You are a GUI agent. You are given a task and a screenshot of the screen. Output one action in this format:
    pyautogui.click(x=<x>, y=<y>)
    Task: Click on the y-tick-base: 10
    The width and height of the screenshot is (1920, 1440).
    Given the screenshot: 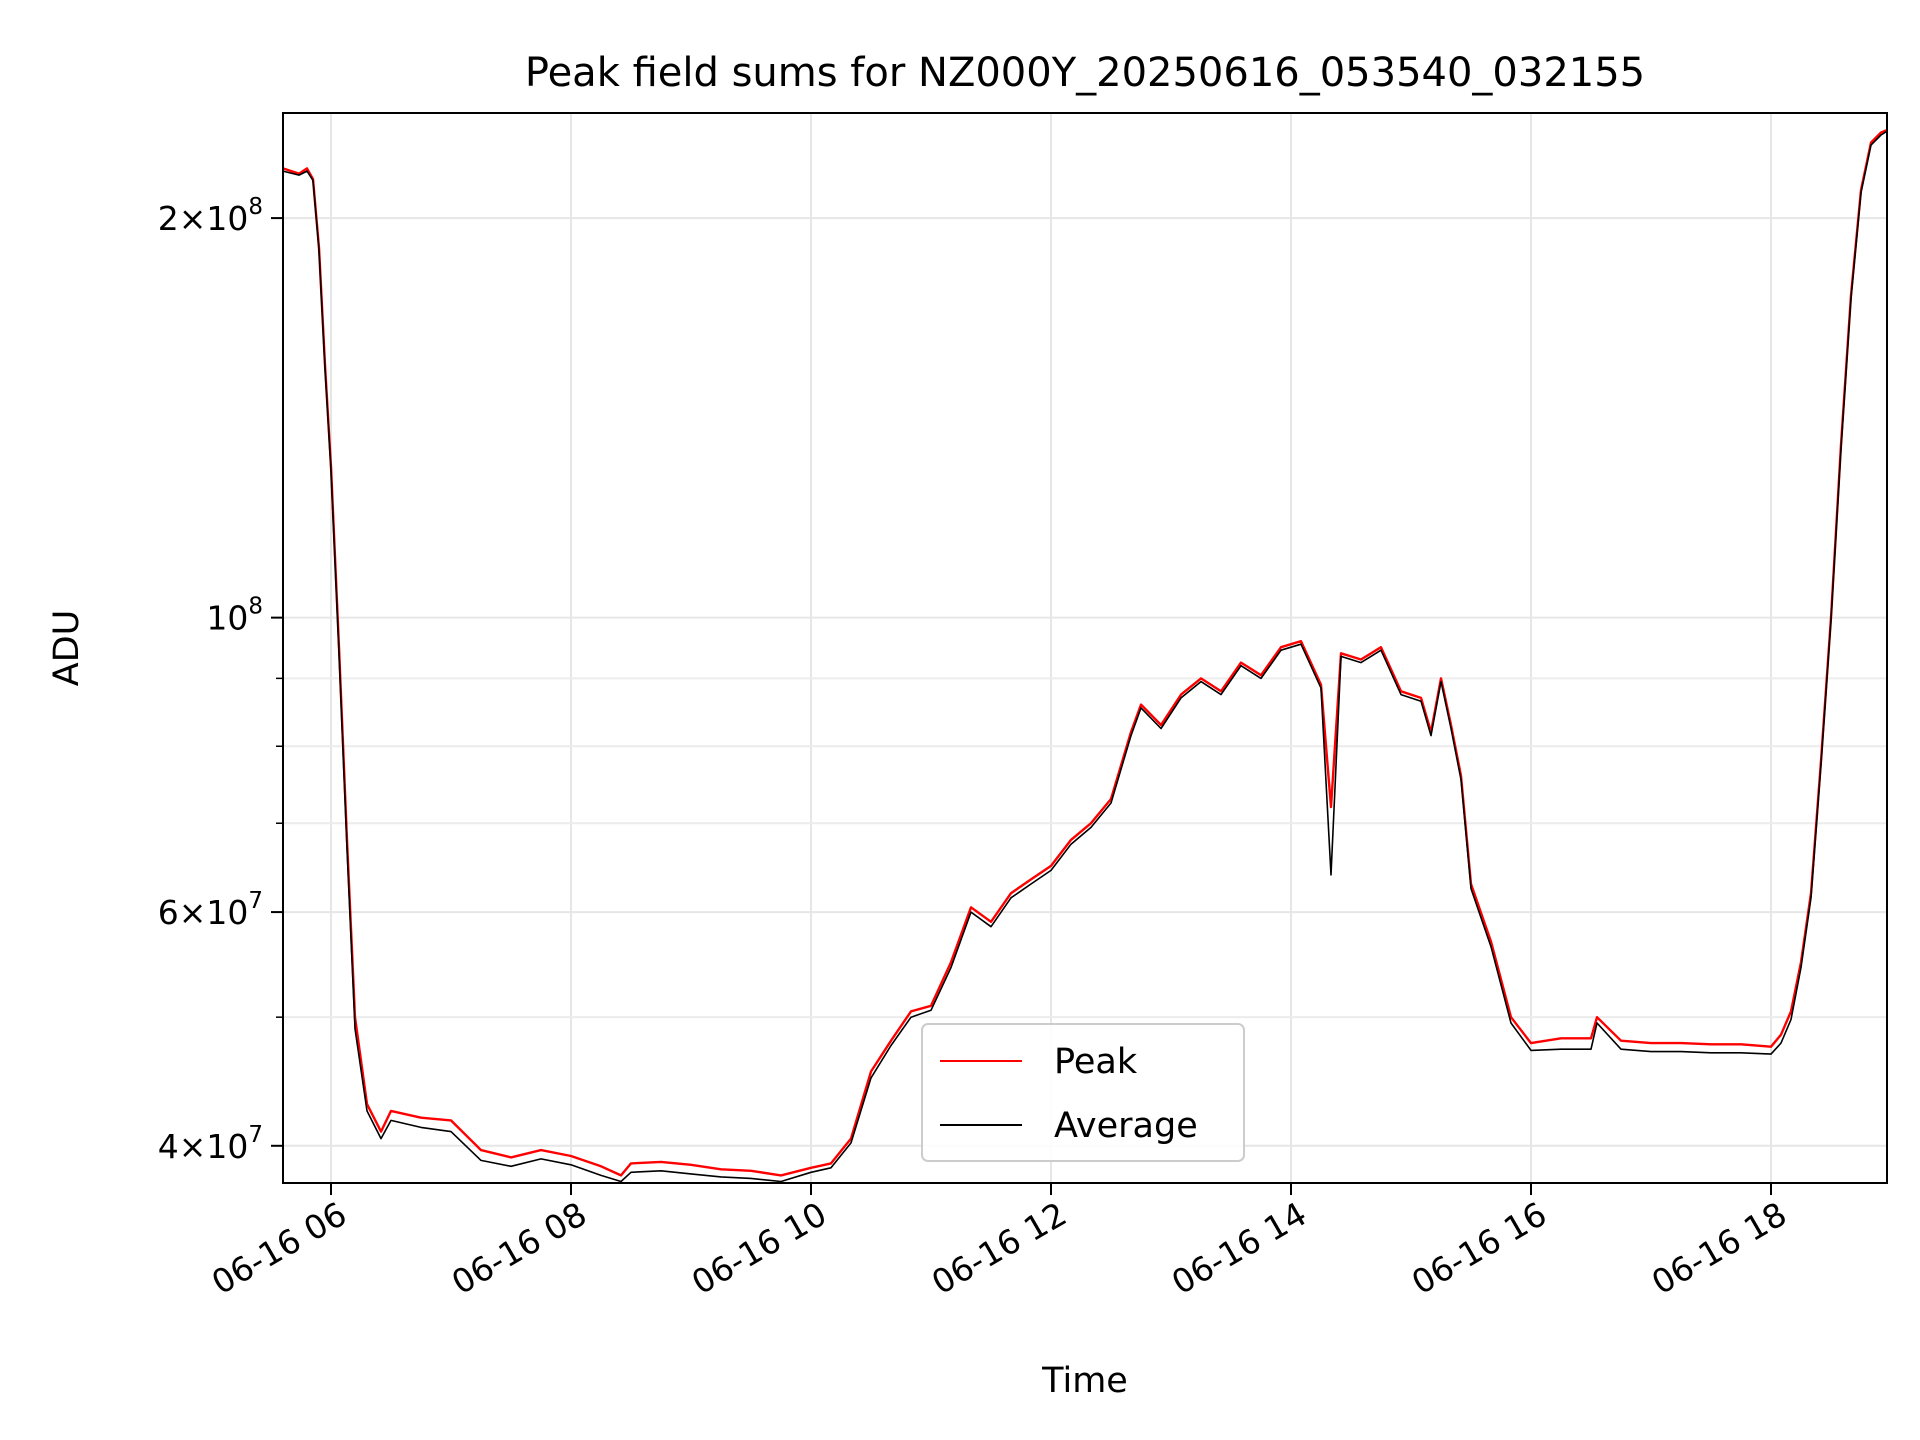 What is the action you would take?
    pyautogui.click(x=227, y=618)
    